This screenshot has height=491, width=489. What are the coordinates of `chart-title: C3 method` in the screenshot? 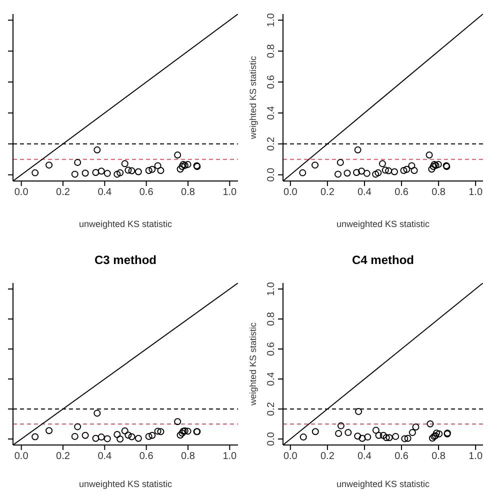 It's located at (125, 260).